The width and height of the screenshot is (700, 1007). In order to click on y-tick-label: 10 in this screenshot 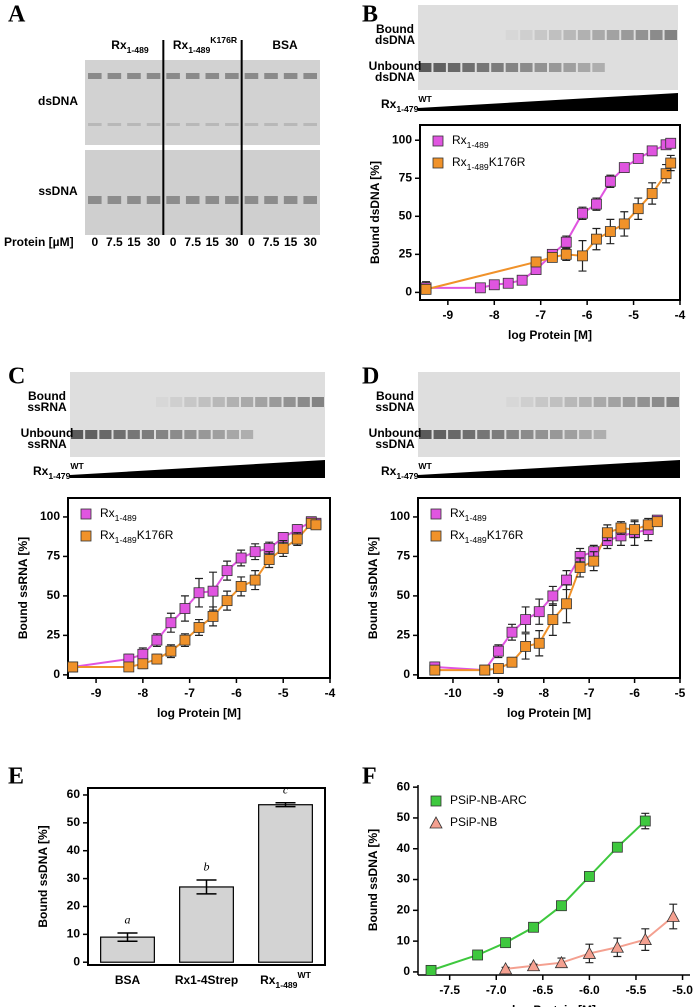, I will do `click(74, 934)`.